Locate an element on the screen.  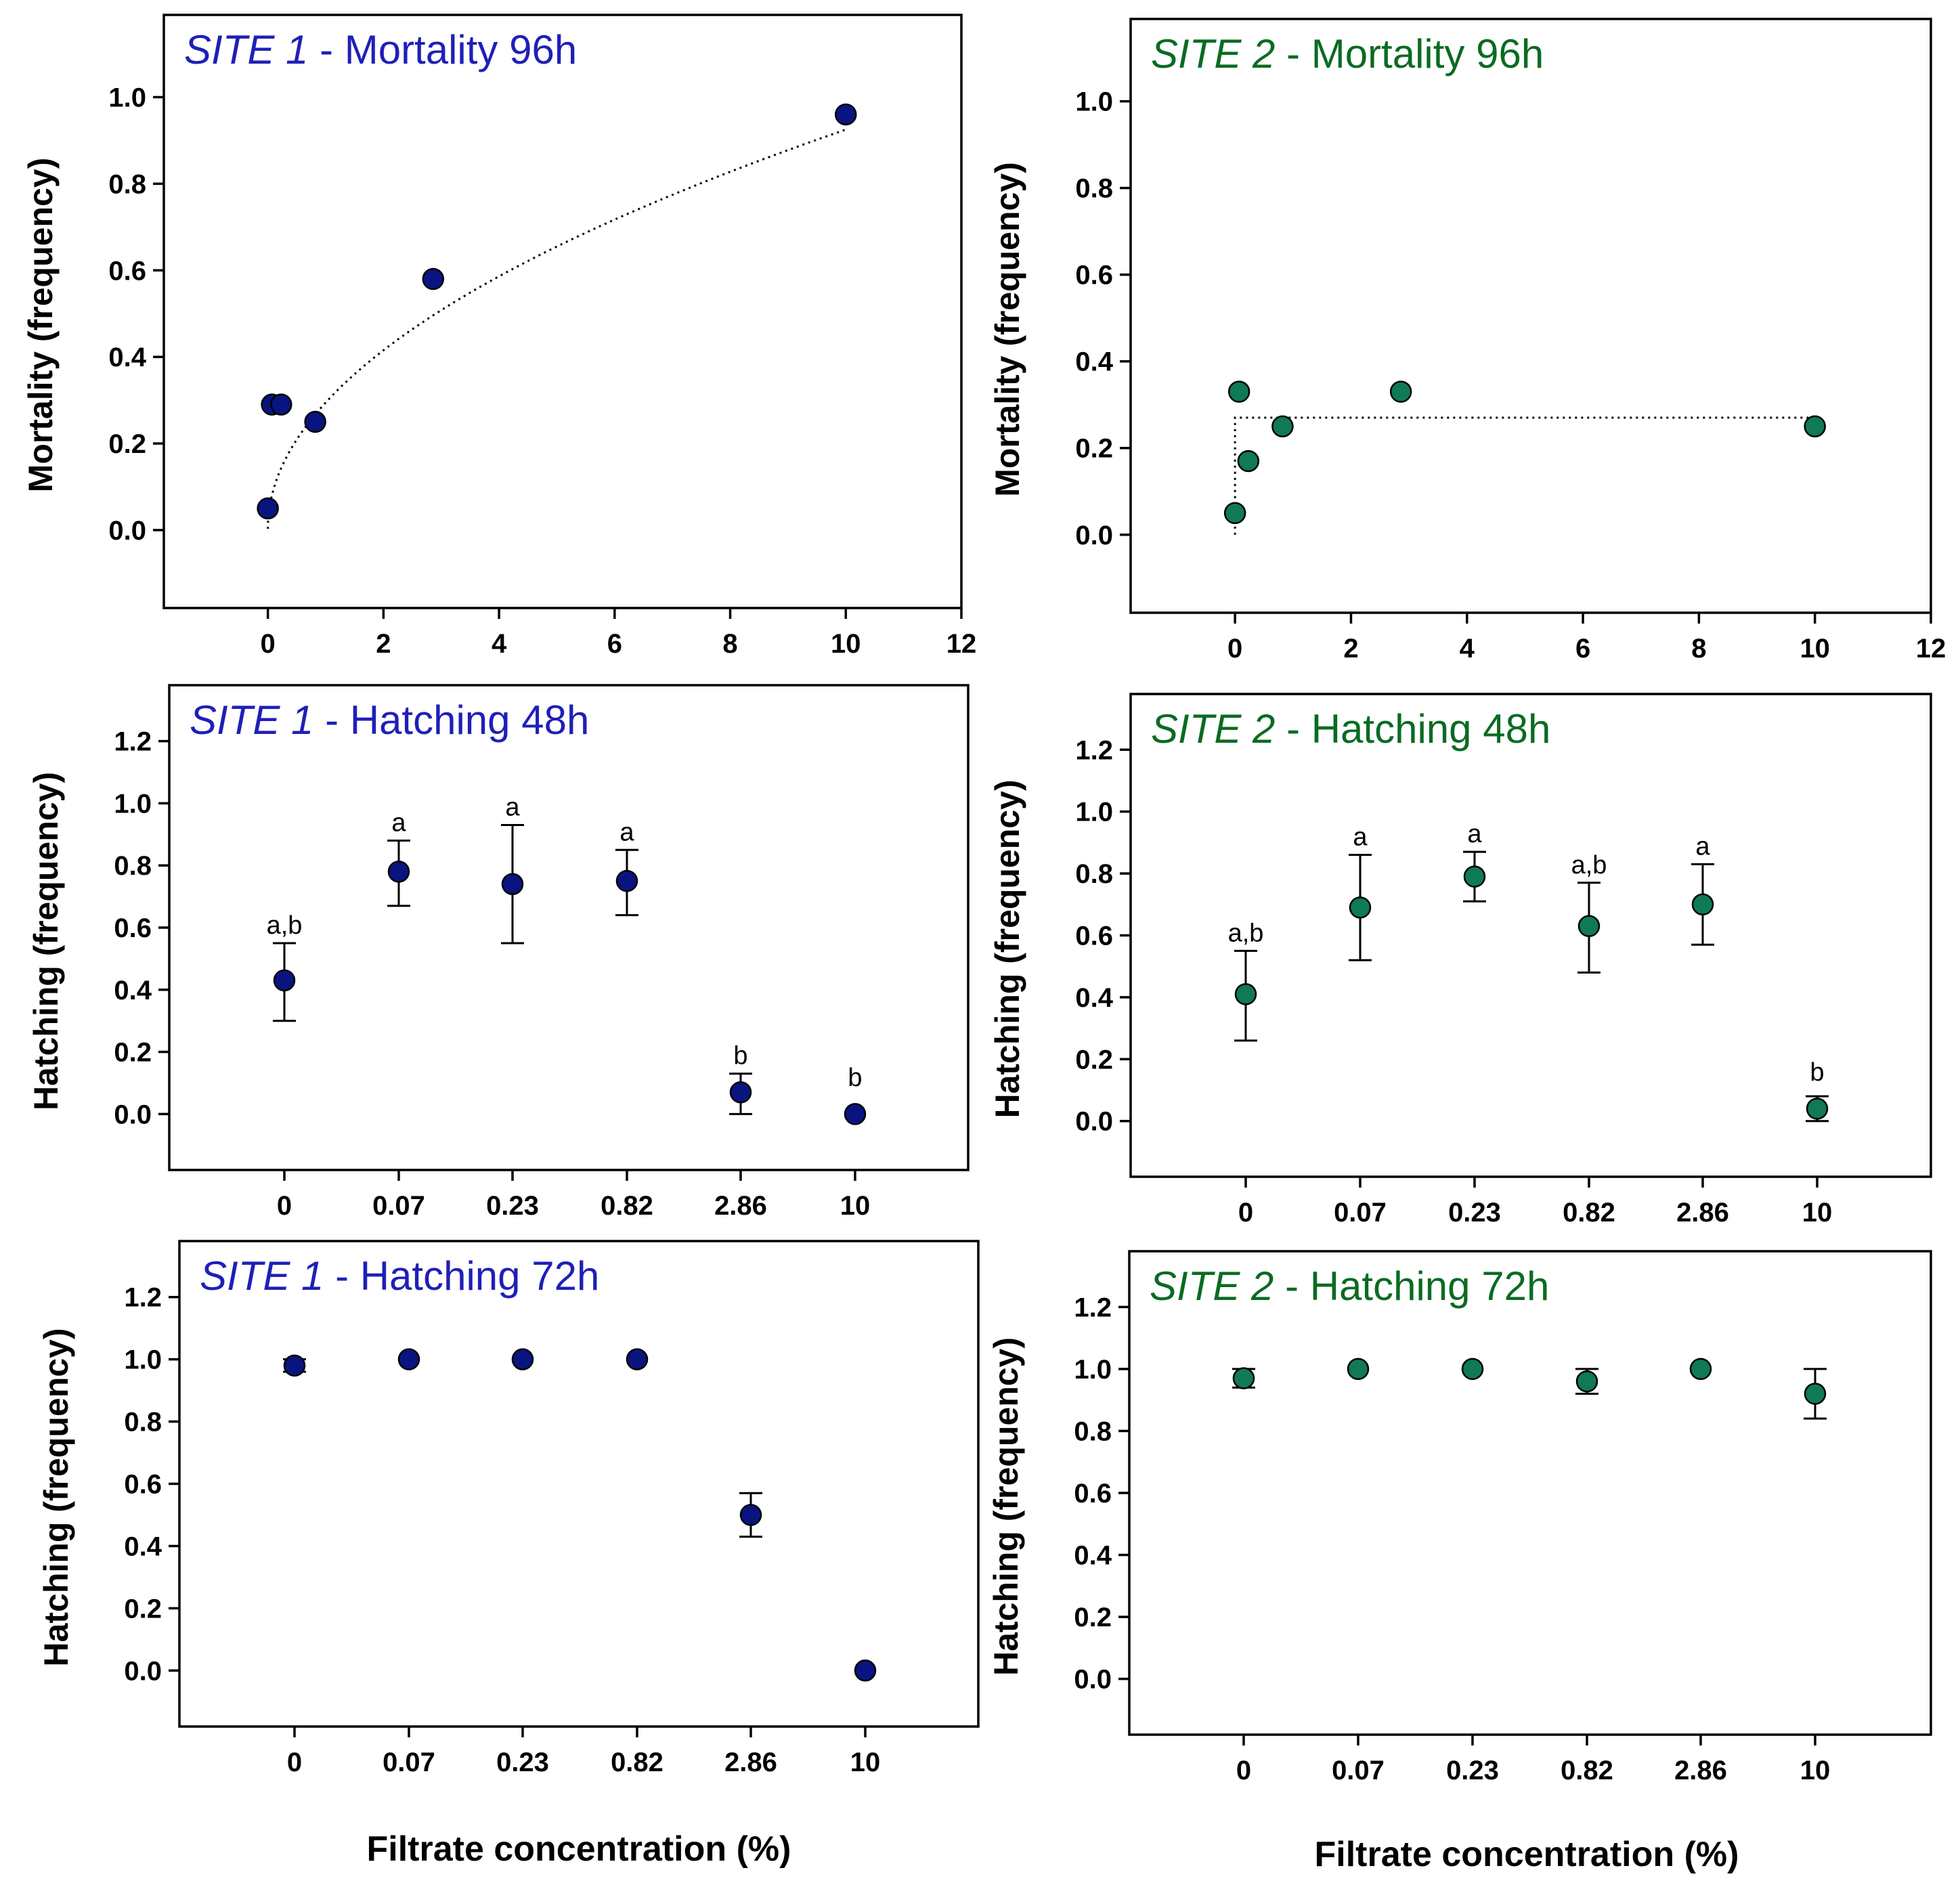
x-tick-label: 12 is located at coordinates (1931, 649).